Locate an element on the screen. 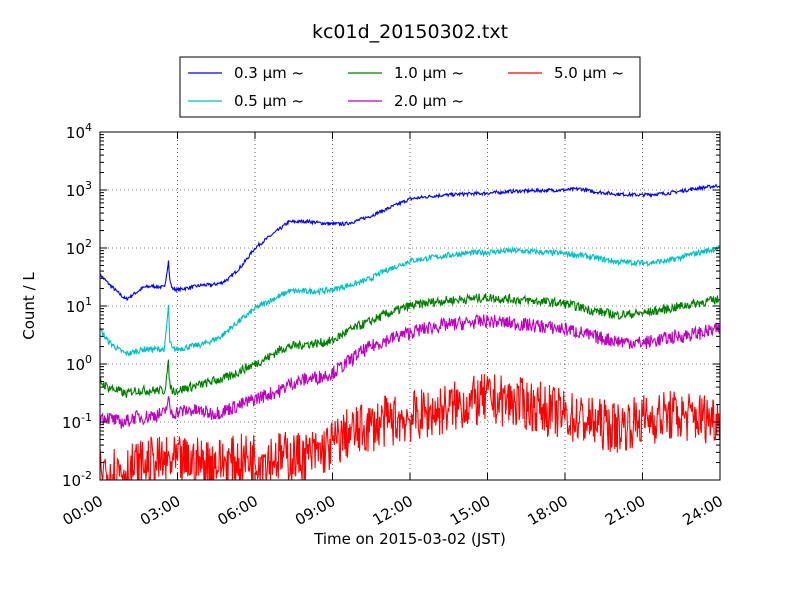 This screenshot has width=800, height=600. legend-box is located at coordinates (410, 87).